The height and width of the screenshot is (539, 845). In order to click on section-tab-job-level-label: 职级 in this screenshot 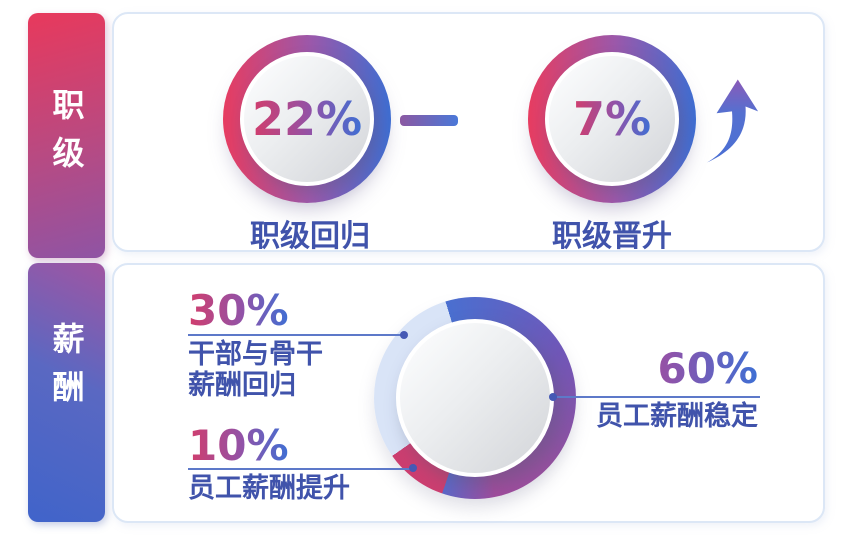, I will do `click(66, 135)`.